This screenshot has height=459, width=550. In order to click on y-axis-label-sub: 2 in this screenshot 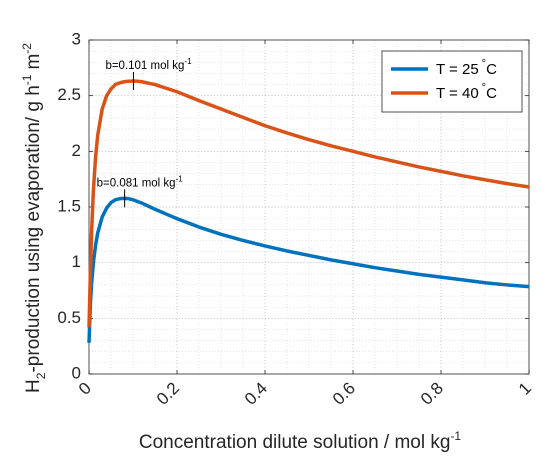, I will do `click(41, 375)`.